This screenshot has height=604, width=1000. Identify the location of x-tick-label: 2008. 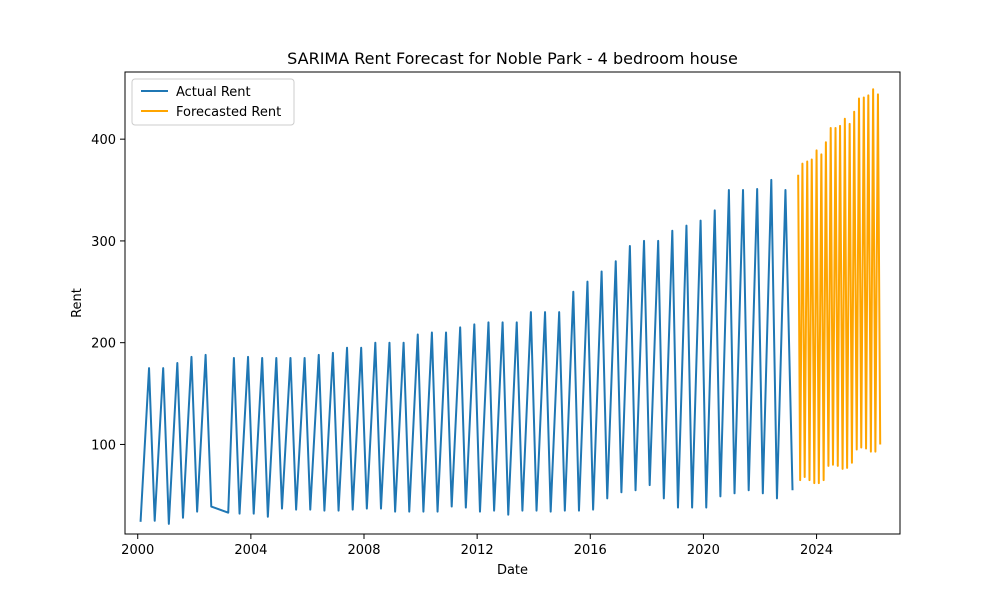
(363, 550).